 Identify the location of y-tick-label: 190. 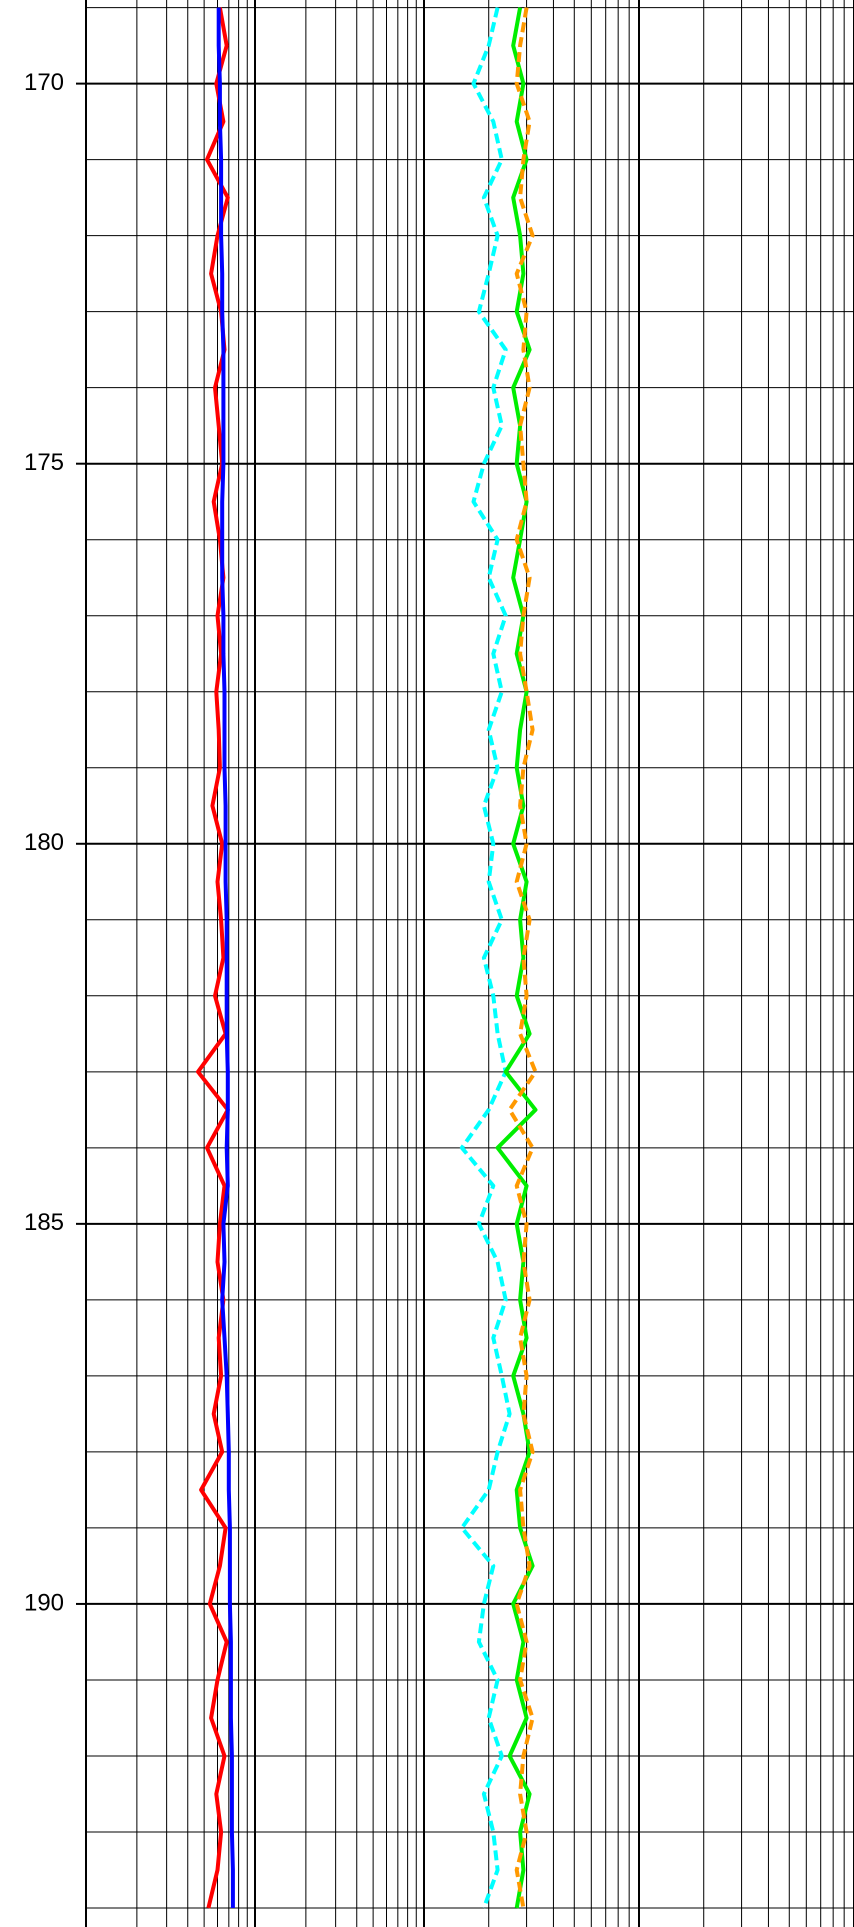
(44, 1602).